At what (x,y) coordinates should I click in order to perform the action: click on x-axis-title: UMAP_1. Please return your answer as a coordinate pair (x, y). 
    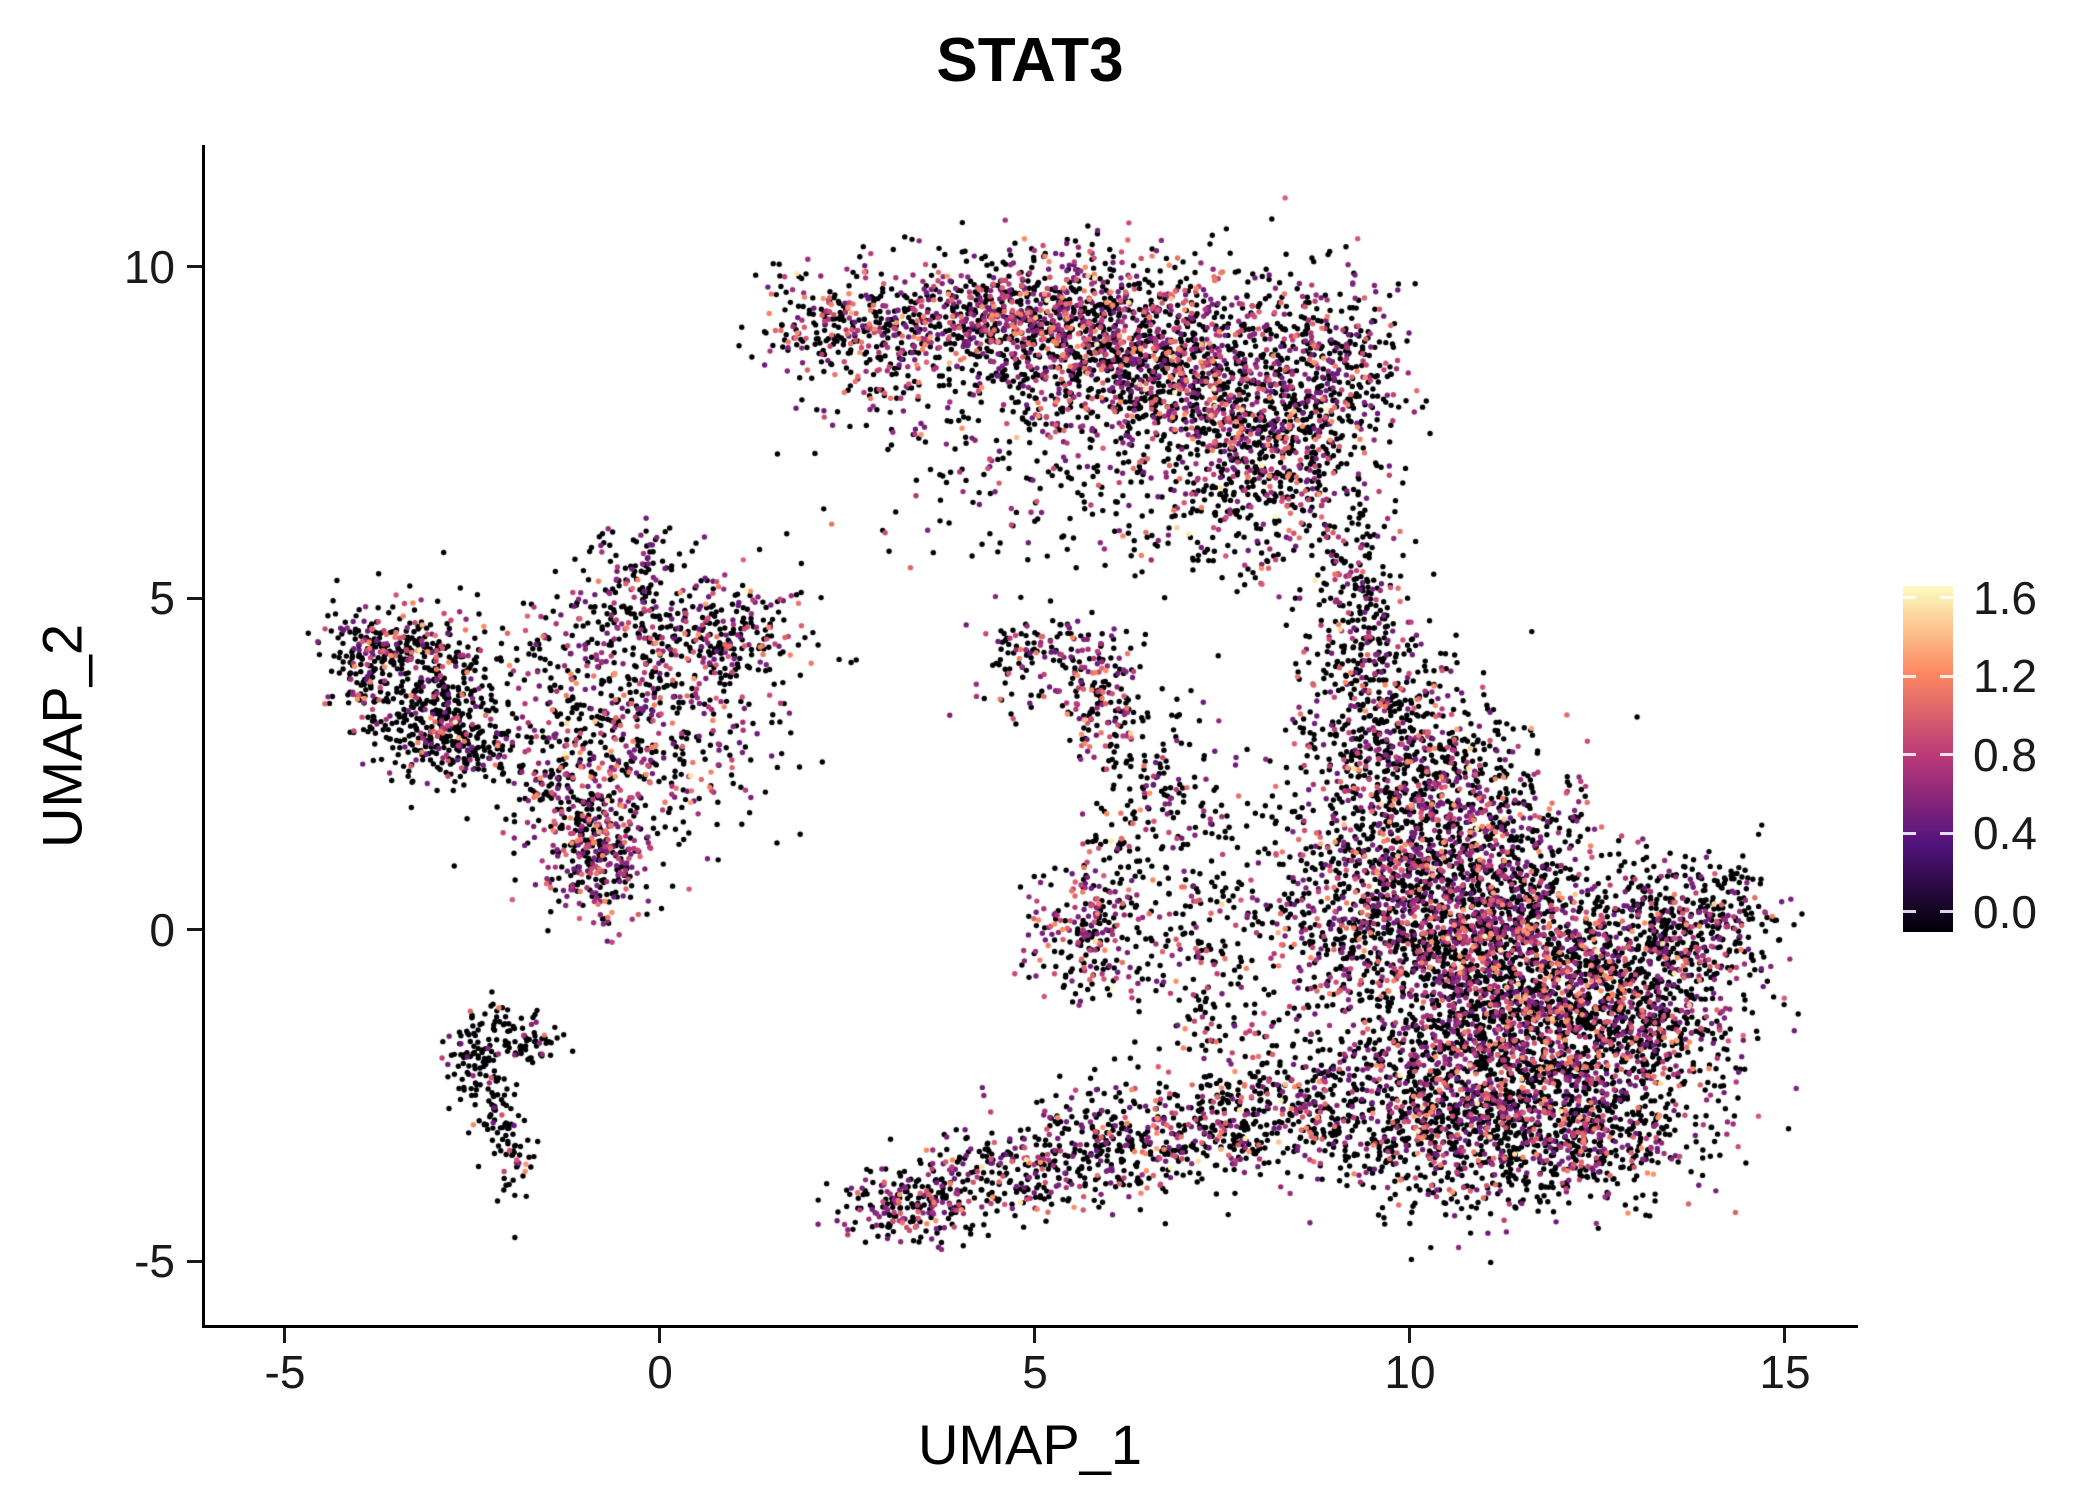
    Looking at the image, I should click on (1030, 1444).